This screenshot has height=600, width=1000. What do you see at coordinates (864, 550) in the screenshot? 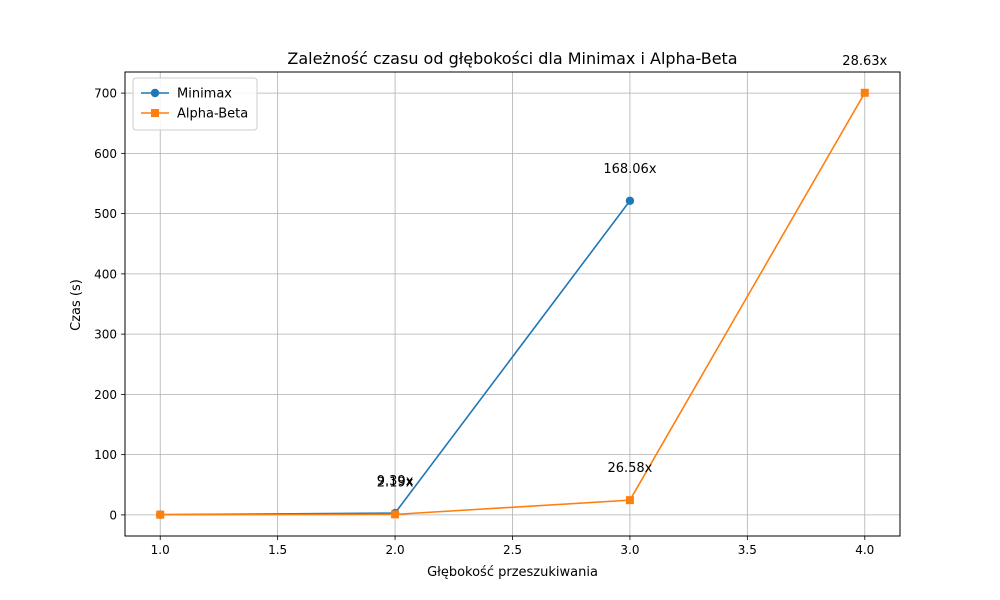
I see `x-tick-label: 4.0` at bounding box center [864, 550].